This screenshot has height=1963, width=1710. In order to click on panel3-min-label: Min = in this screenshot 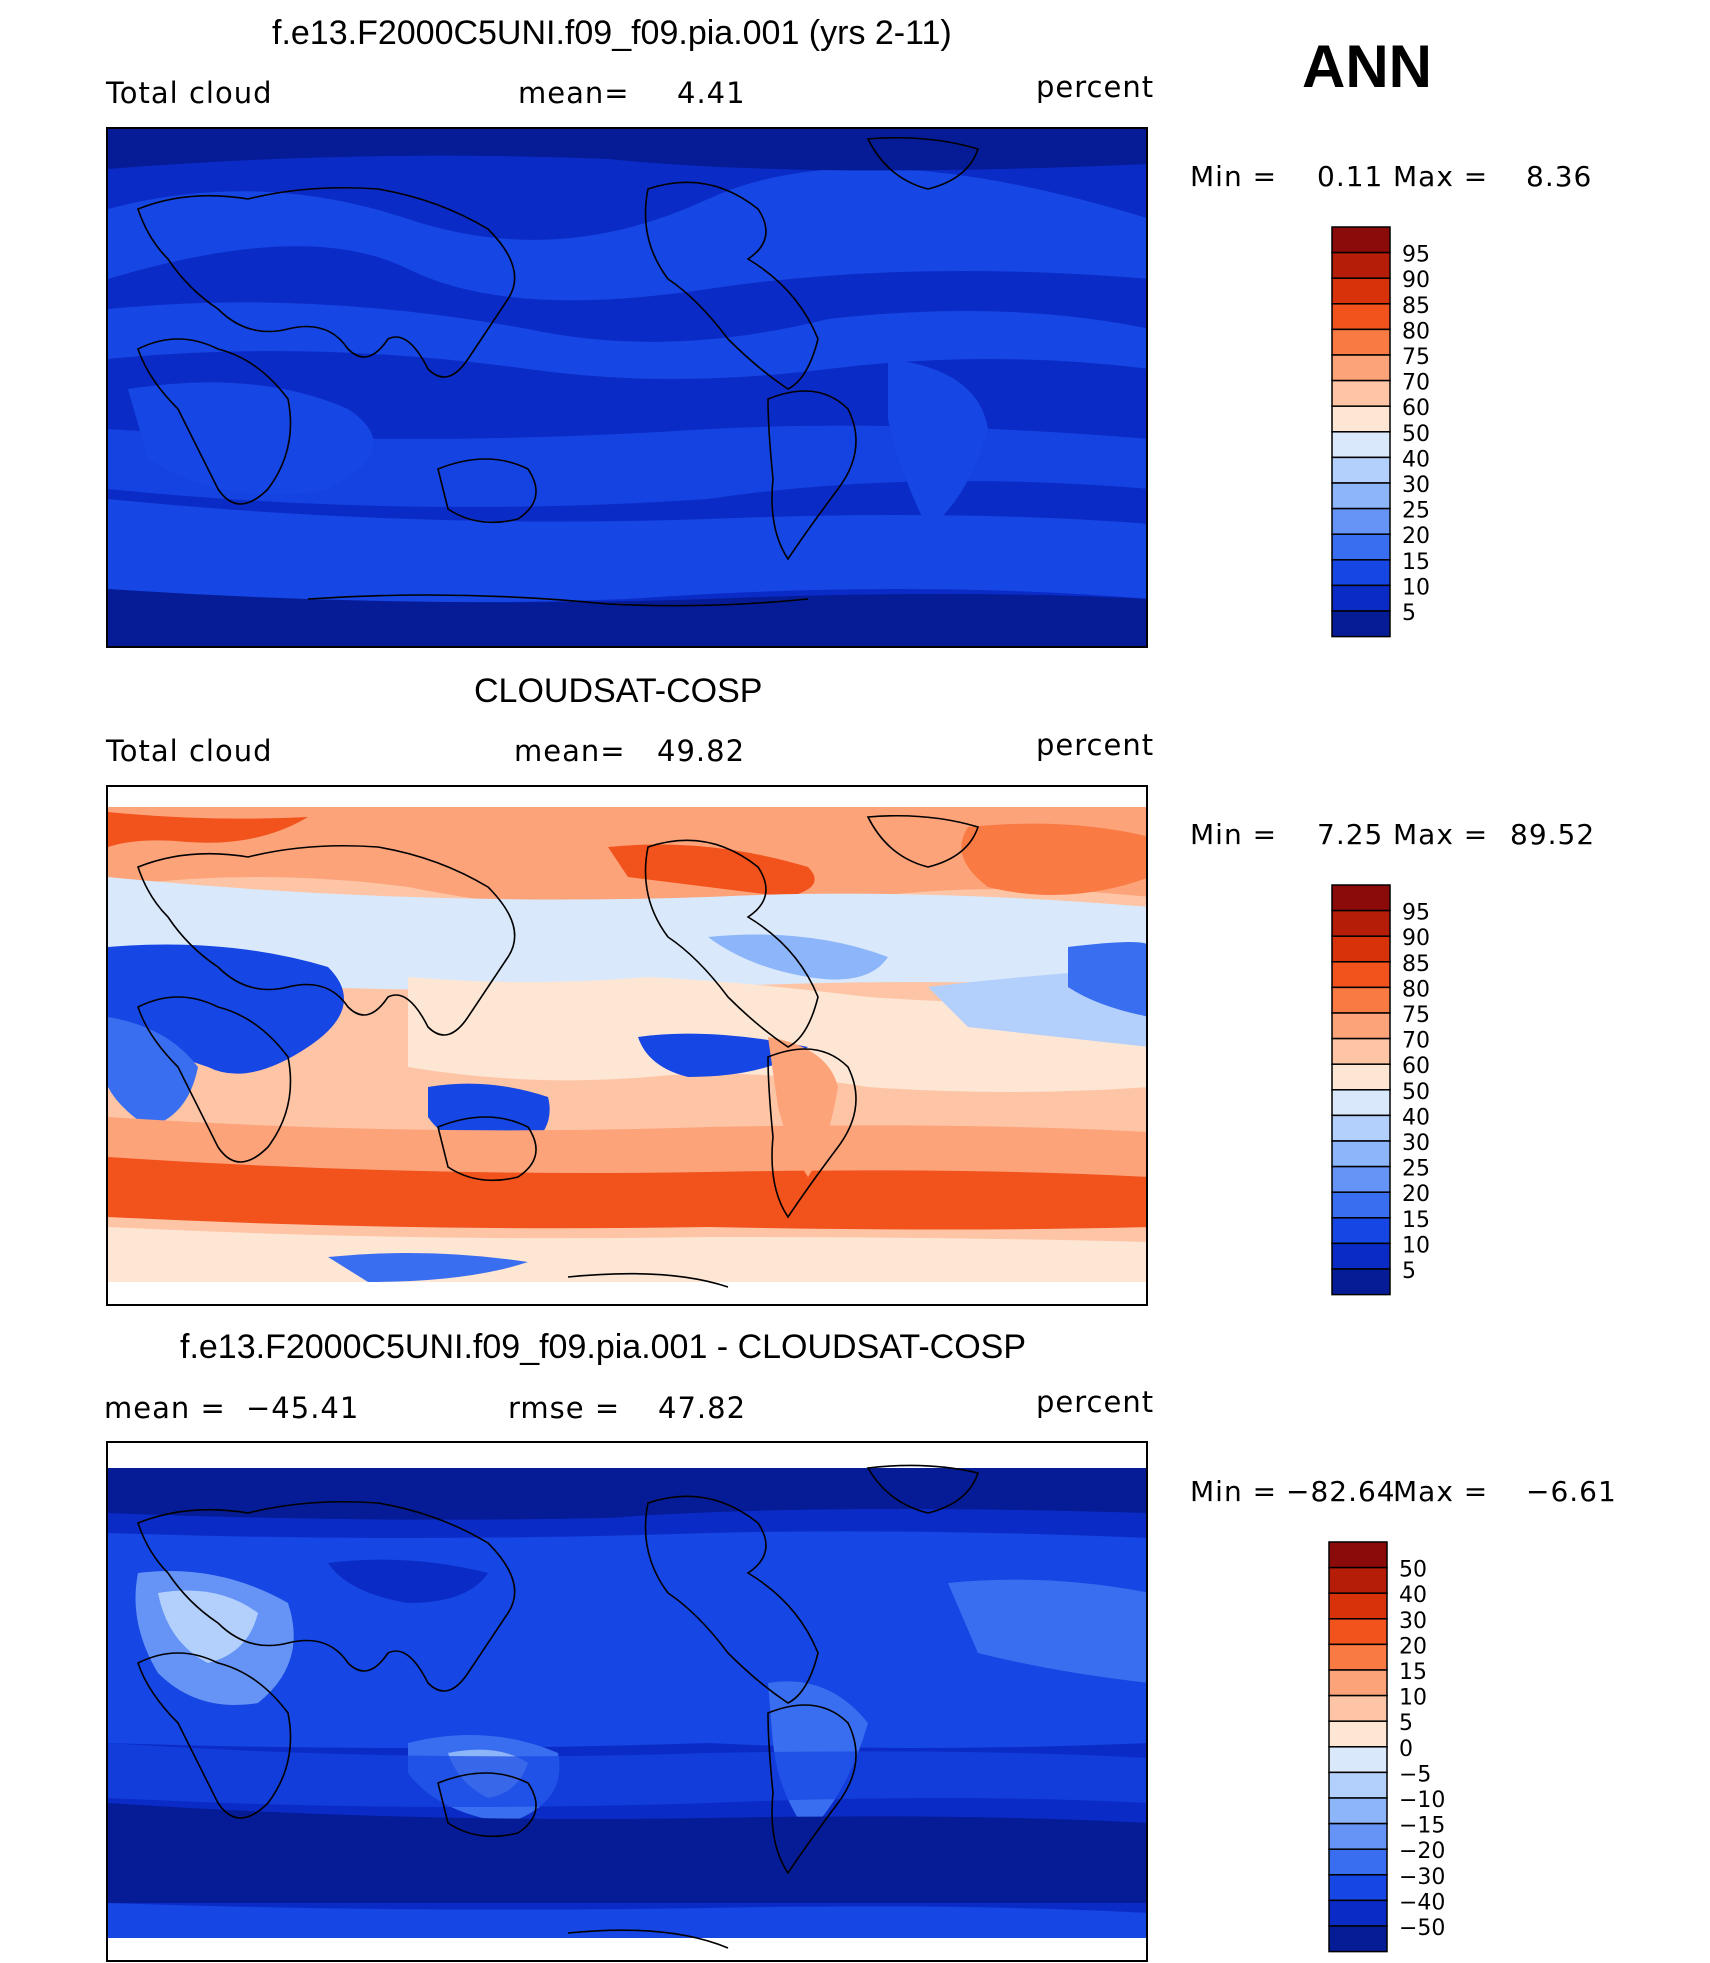, I will do `click(1234, 1491)`.